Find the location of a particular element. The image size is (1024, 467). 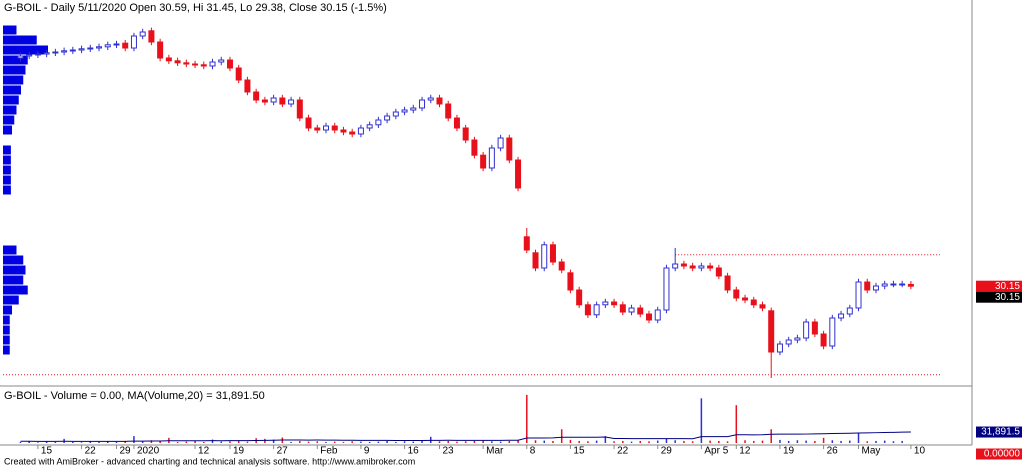

last-value-label: 0.00000 is located at coordinates (1002, 454).